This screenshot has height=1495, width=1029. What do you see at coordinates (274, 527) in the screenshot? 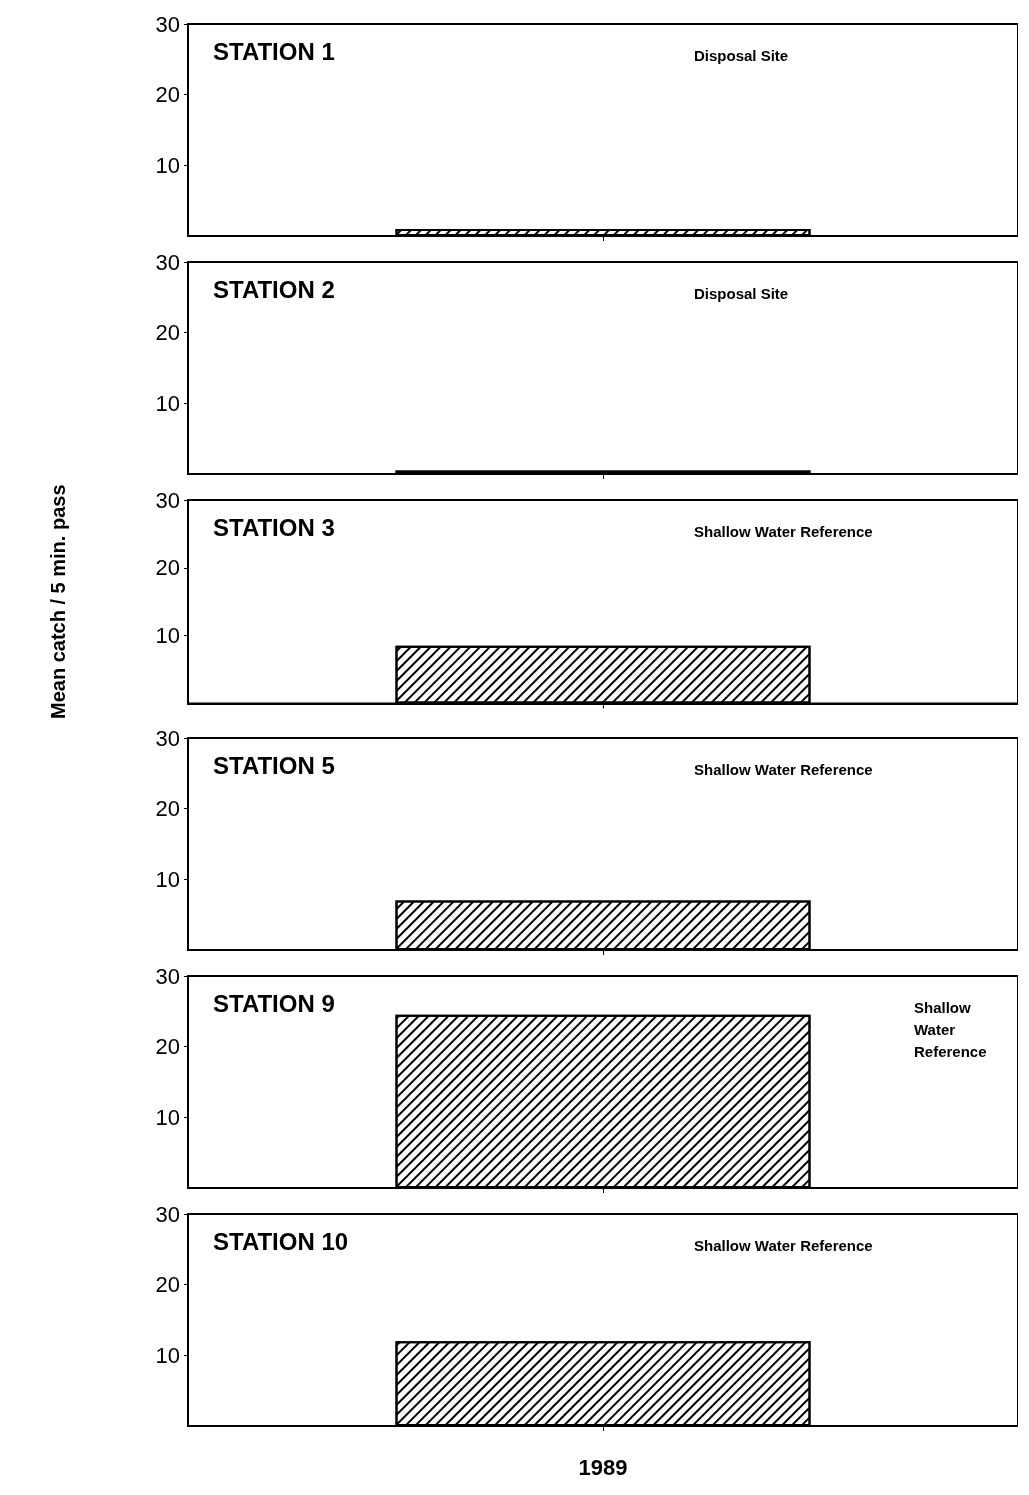
I see `text: STATION 3` at bounding box center [274, 527].